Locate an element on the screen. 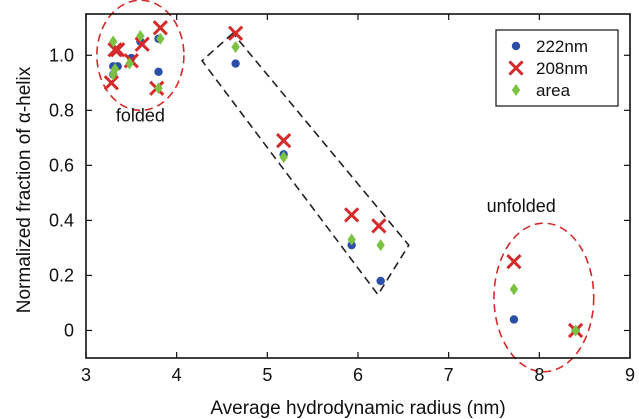 The height and width of the screenshot is (419, 639). y-axis-label: Normalized fraction of α-helix is located at coordinates (24, 189).